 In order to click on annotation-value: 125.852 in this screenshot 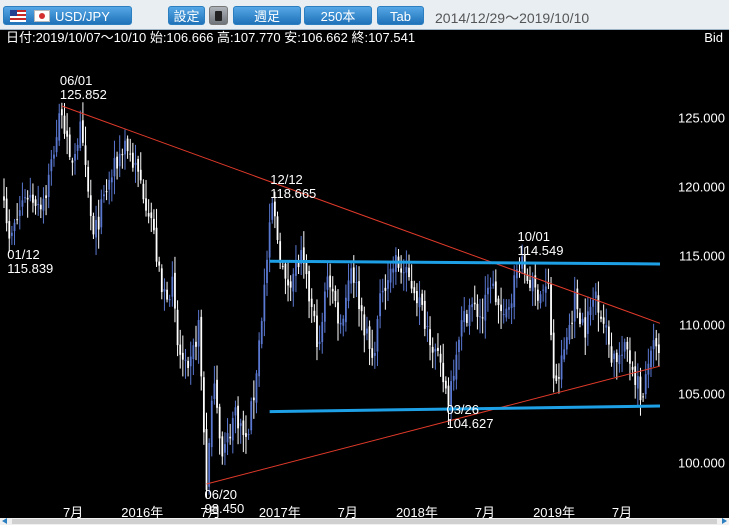, I will do `click(83, 94)`.